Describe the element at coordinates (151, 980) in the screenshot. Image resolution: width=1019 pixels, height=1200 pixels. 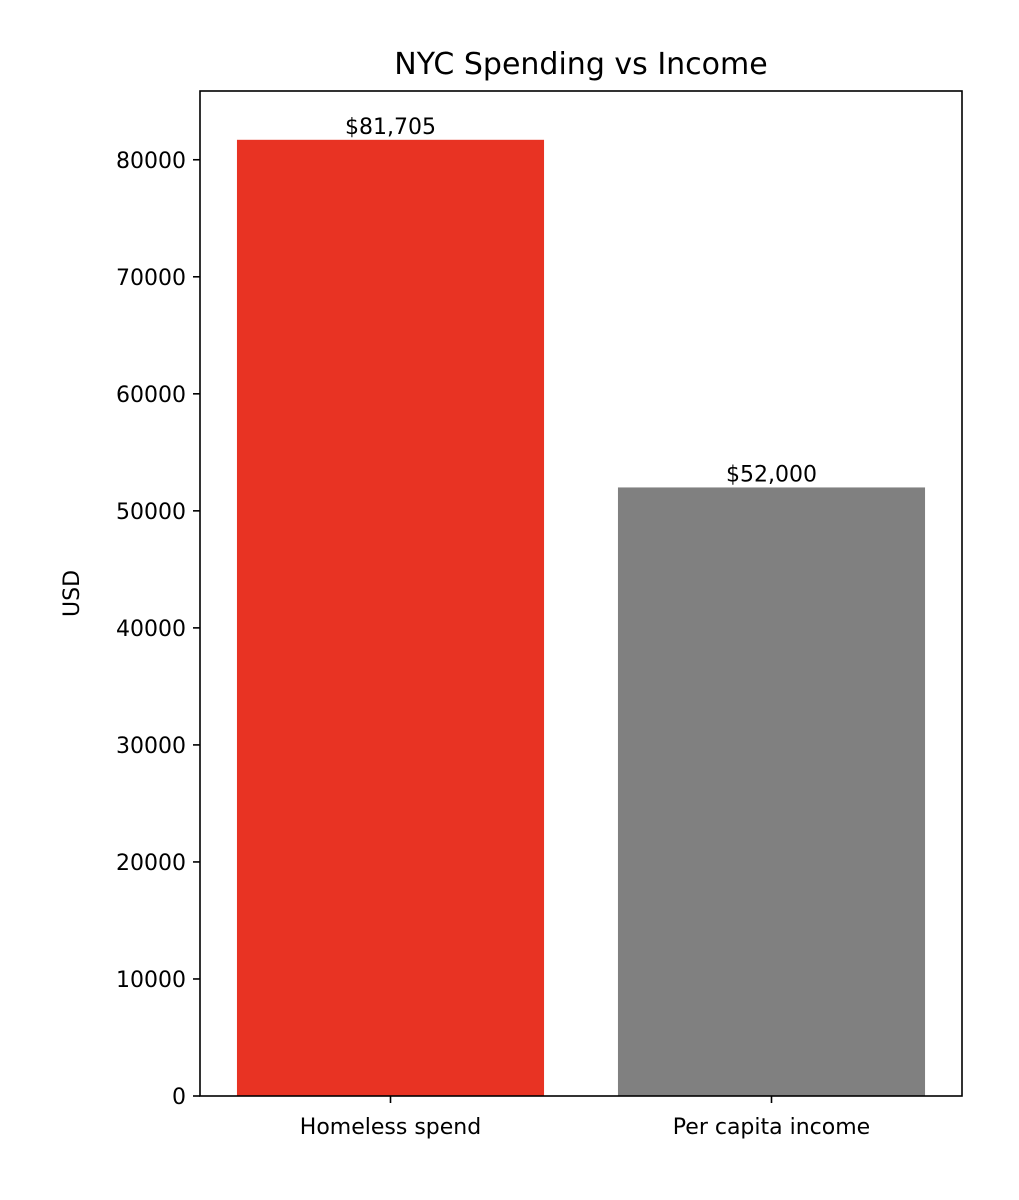
I see `y-tick-label-1: 10000` at that location.